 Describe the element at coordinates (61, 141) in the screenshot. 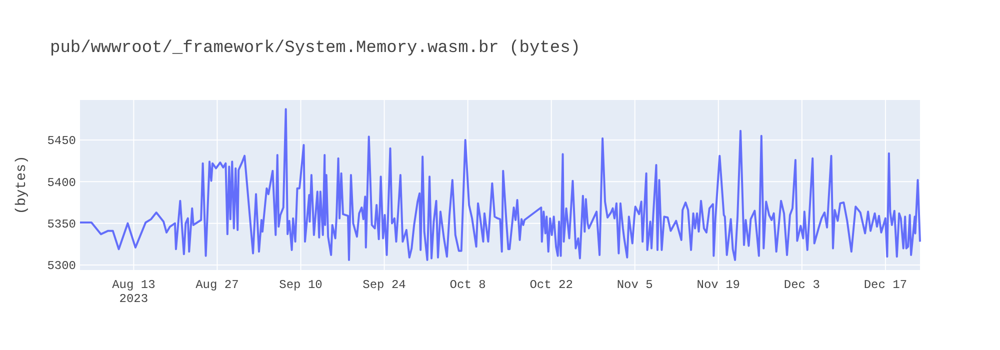

I see `y-tick-label: 5450` at that location.